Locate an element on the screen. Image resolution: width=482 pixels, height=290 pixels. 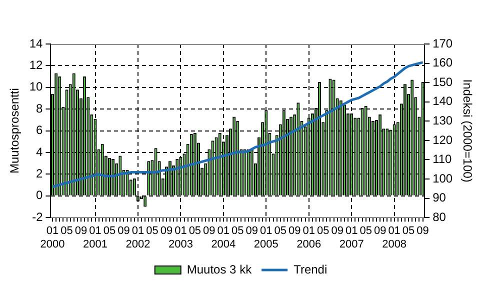
y2-tick-label: 170 is located at coordinates (442, 43).